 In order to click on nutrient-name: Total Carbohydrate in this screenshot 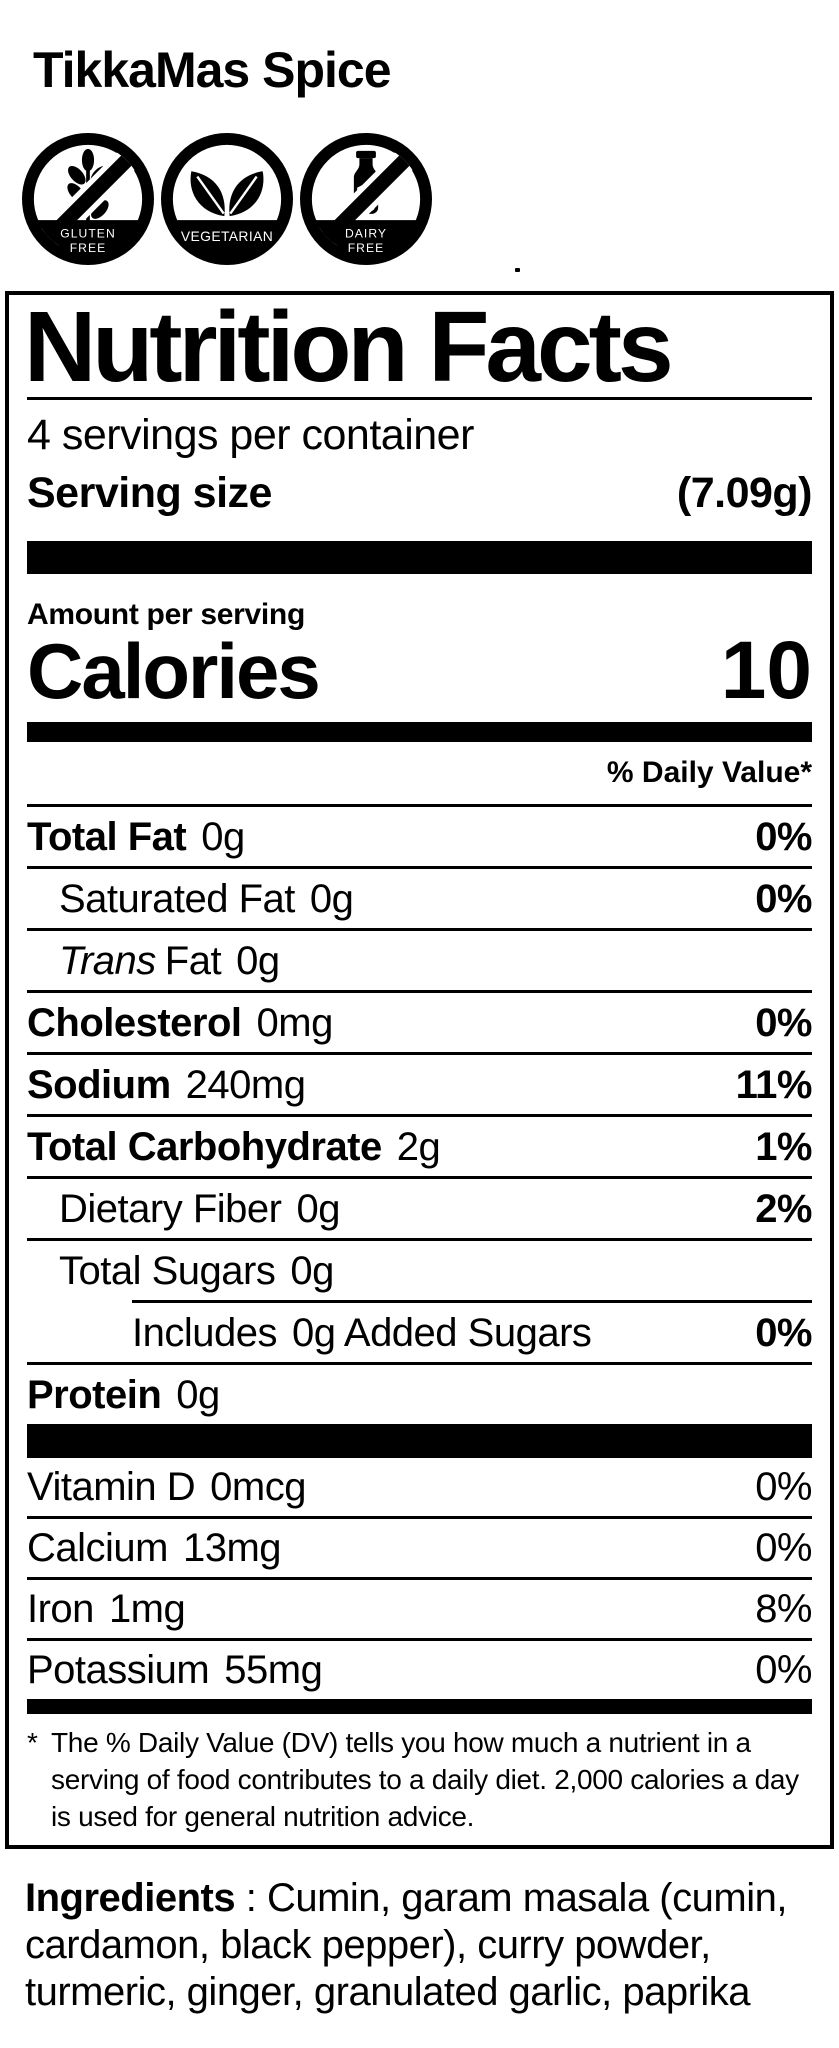, I will do `click(204, 1146)`.